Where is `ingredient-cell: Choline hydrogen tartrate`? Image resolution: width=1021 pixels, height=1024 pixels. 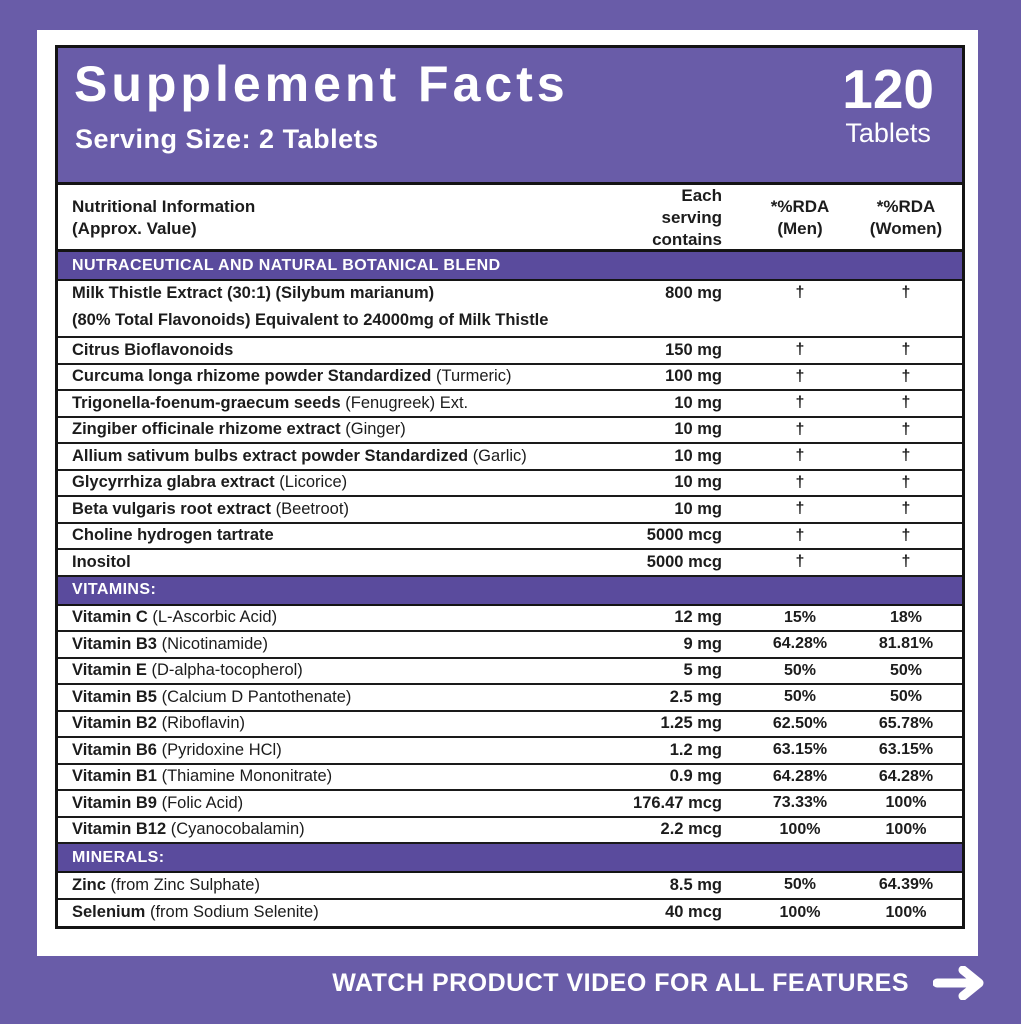 ingredient-cell: Choline hydrogen tartrate is located at coordinates (339, 535).